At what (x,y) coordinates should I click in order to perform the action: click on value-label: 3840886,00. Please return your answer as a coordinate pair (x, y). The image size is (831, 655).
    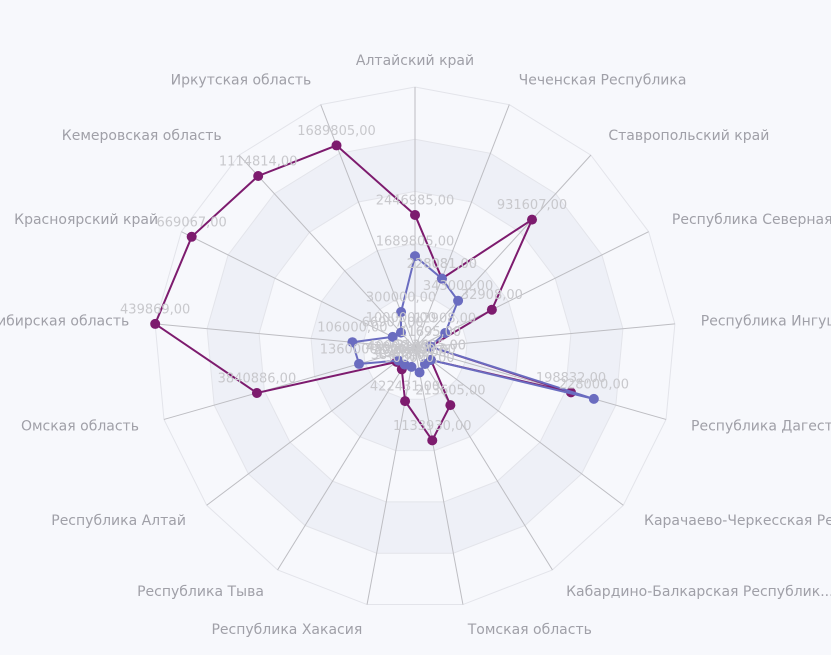
    Looking at the image, I should click on (257, 378).